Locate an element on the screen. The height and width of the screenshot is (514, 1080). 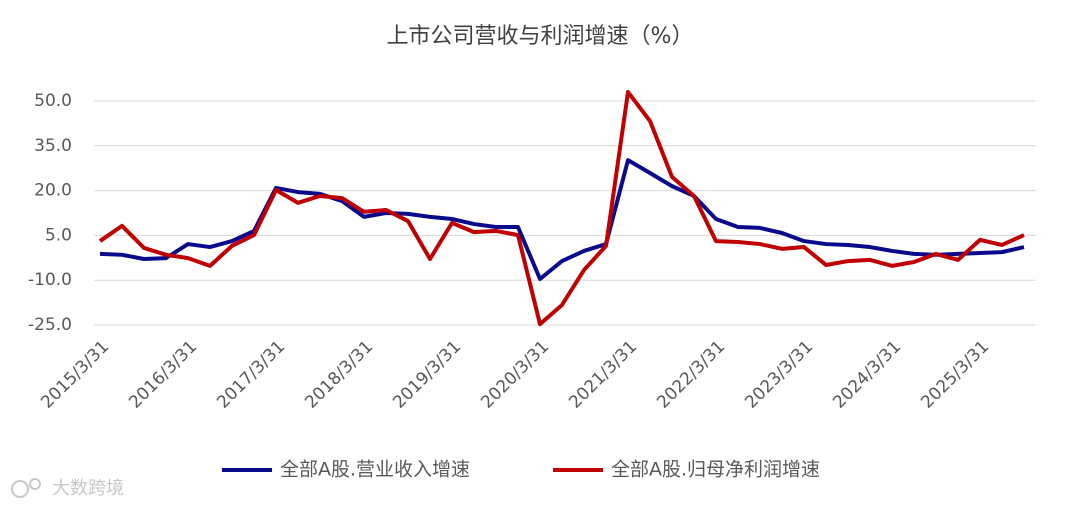
x-tick-label: 2024/3/31 is located at coordinates (867, 375).